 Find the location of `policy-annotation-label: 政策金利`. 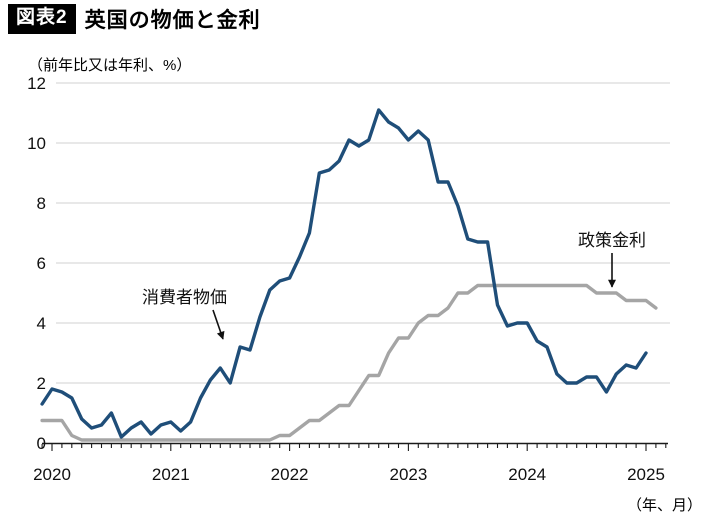

policy-annotation-label: 政策金利 is located at coordinates (612, 240).